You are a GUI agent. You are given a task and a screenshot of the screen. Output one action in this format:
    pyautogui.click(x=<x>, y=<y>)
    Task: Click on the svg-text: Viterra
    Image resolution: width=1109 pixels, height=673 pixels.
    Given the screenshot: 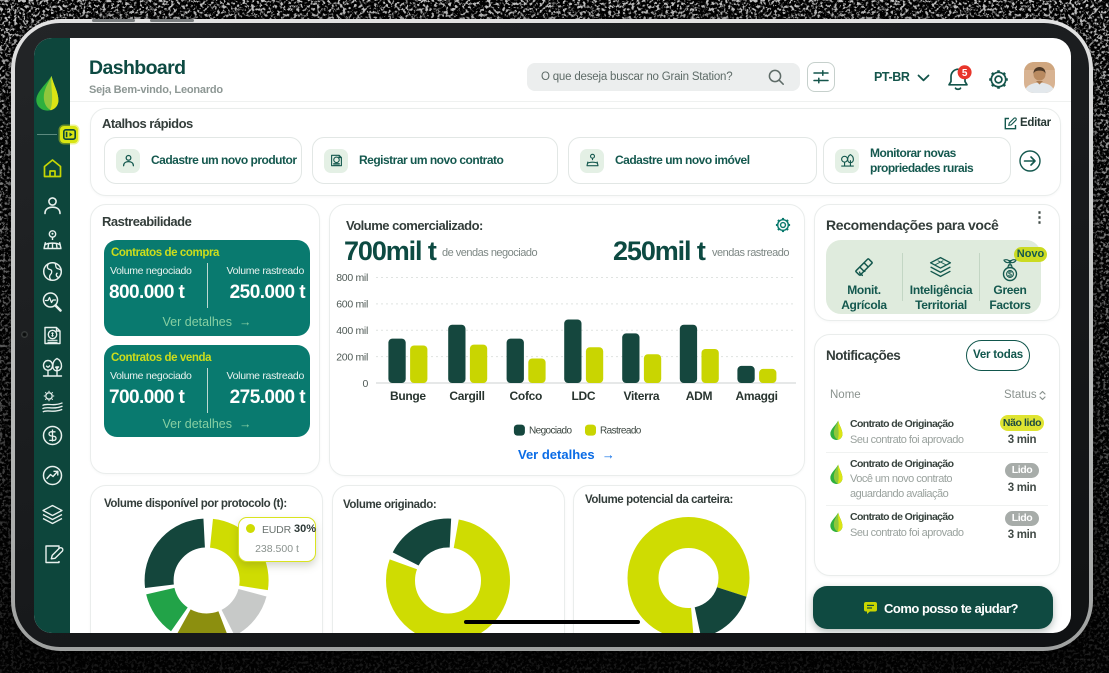 What is the action you would take?
    pyautogui.click(x=642, y=396)
    